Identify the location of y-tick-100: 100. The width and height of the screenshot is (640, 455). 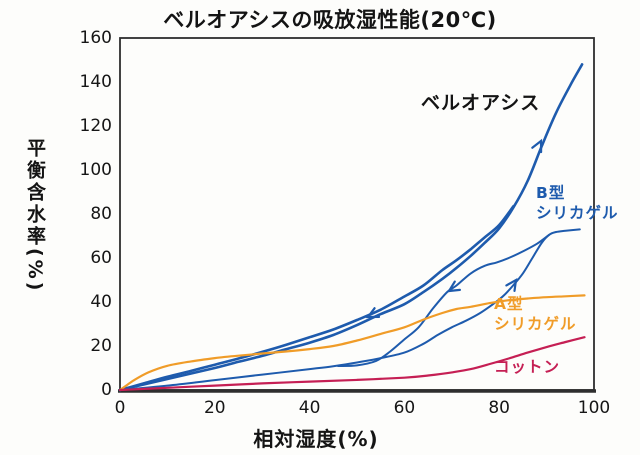
(95, 170).